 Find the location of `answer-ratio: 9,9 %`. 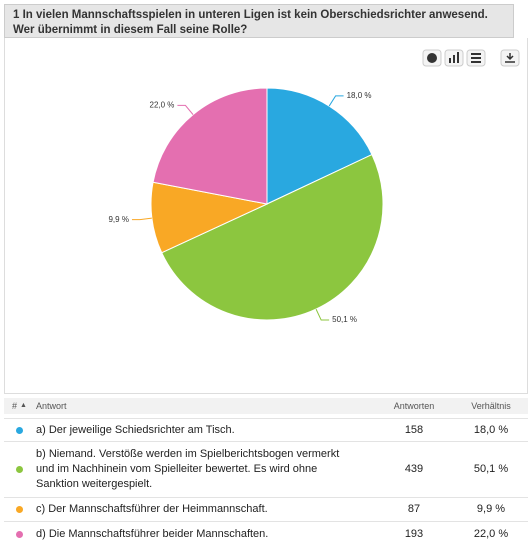

answer-ratio: 9,9 % is located at coordinates (491, 509).